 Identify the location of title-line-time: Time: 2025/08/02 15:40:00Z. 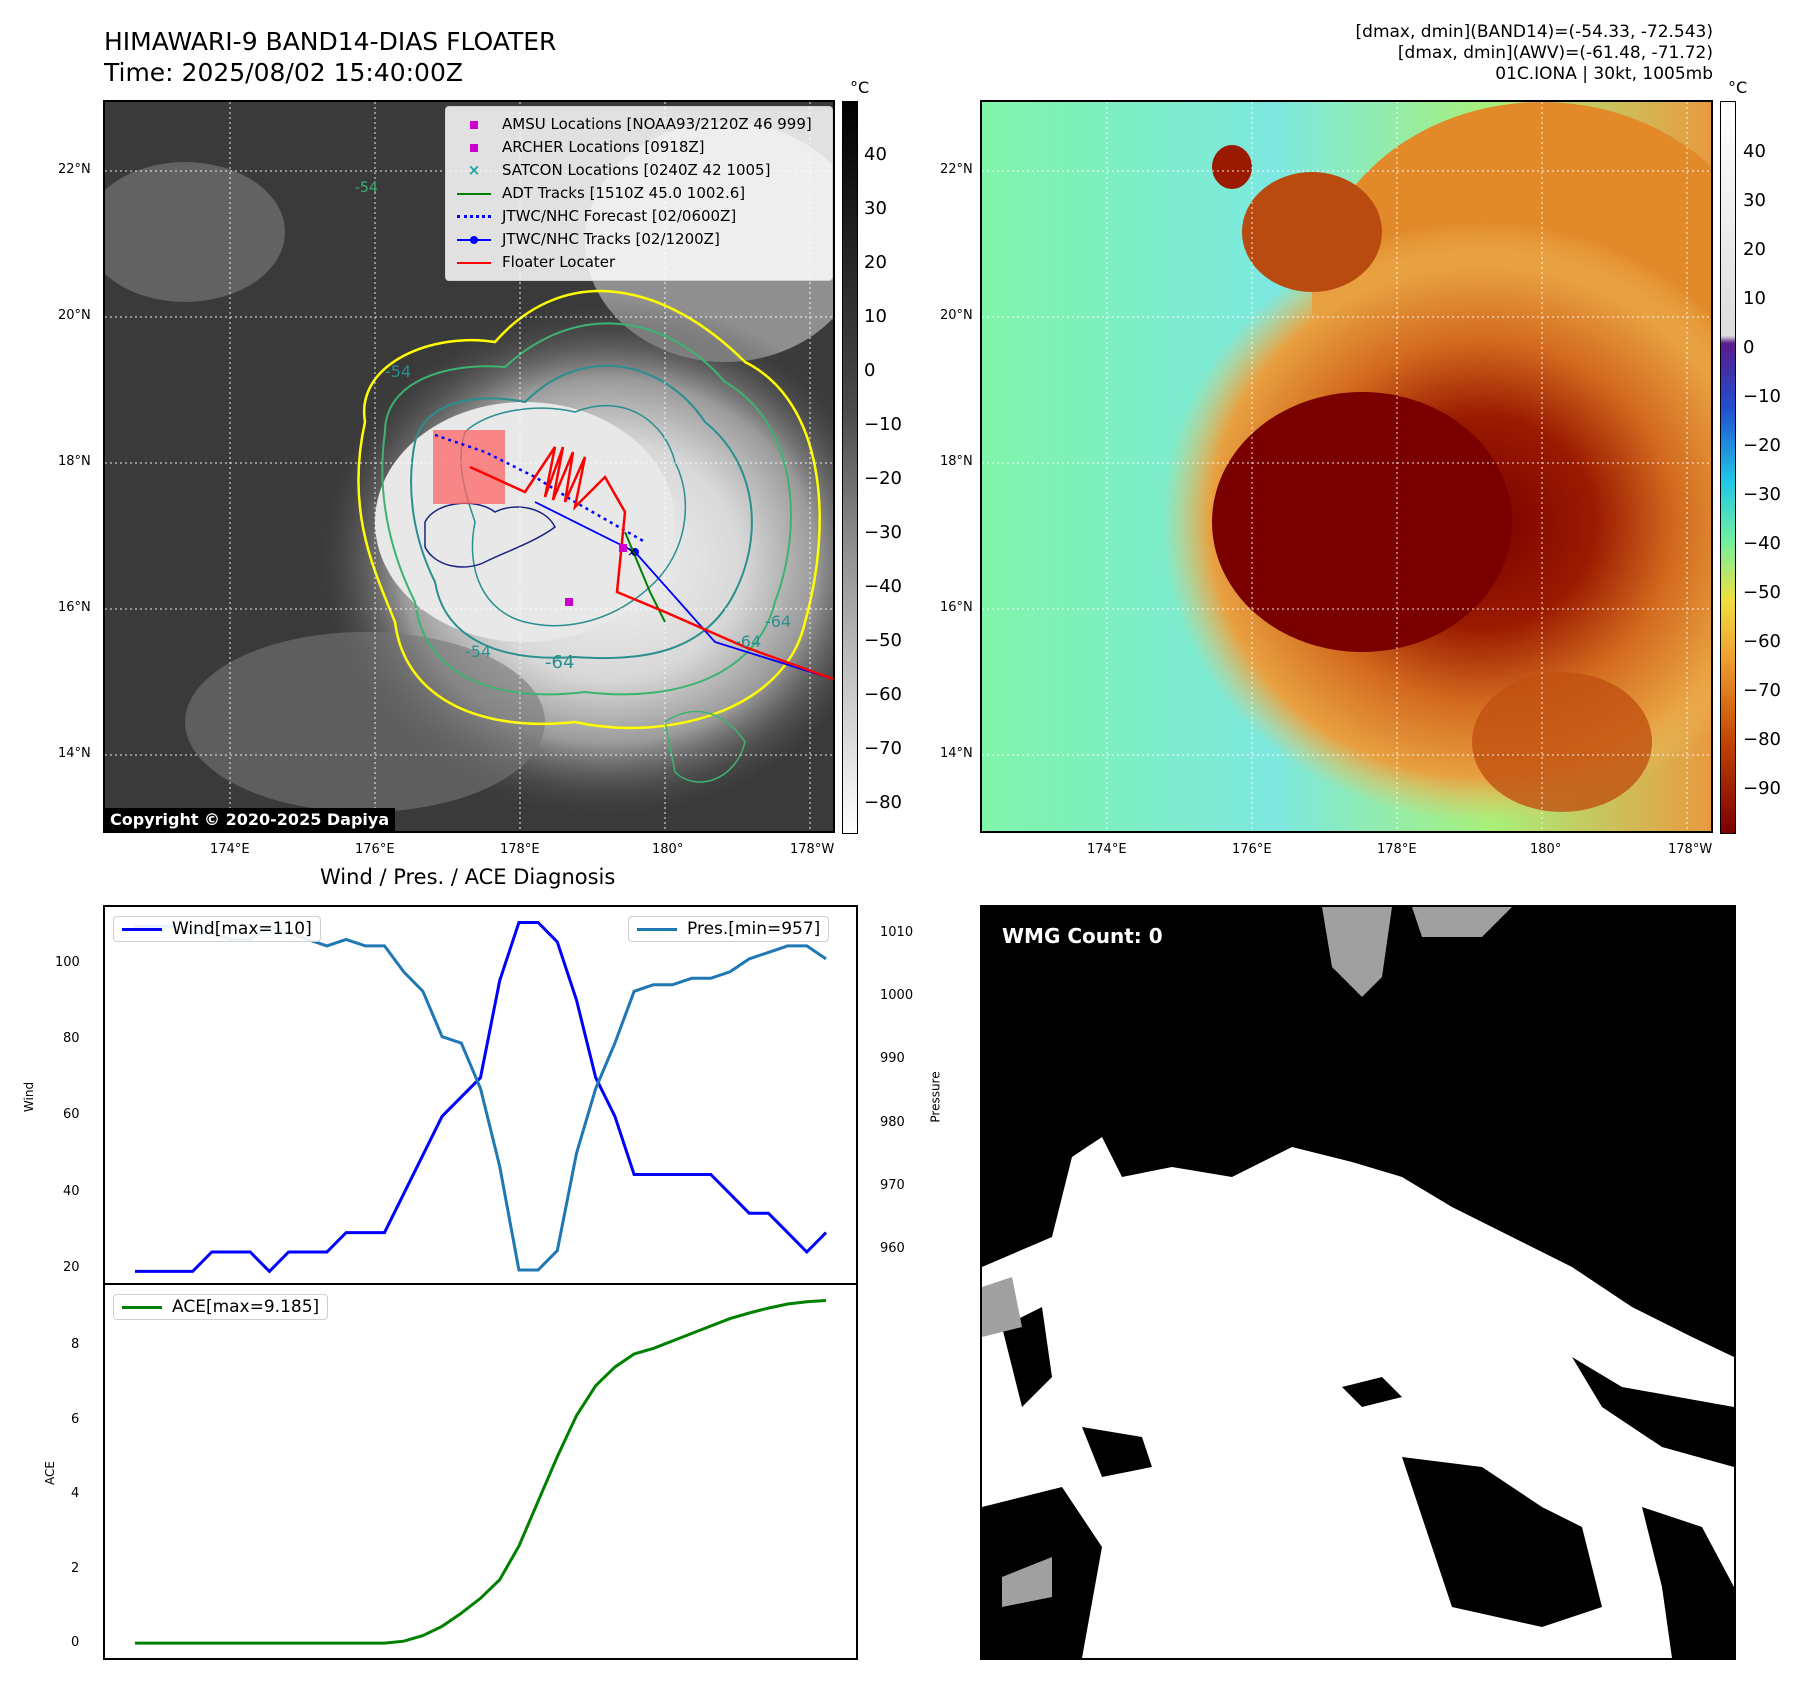
(283, 72).